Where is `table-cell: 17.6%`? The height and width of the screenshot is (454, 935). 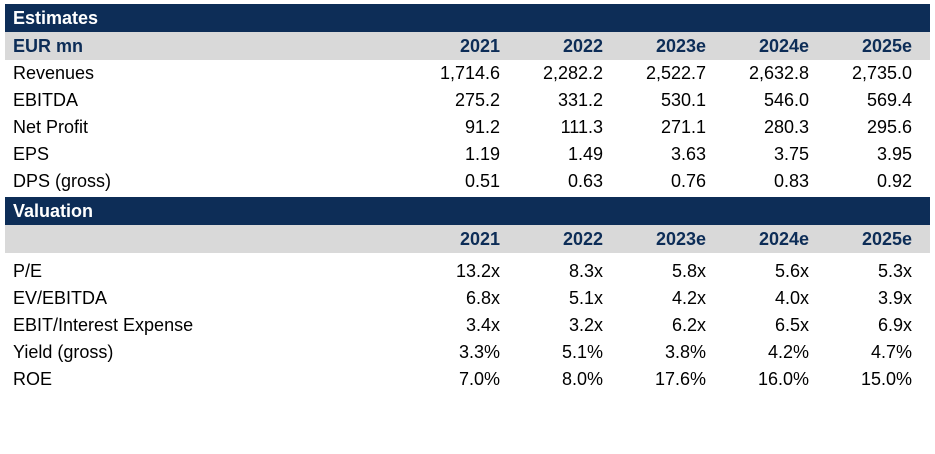 table-cell: 17.6% is located at coordinates (680, 379).